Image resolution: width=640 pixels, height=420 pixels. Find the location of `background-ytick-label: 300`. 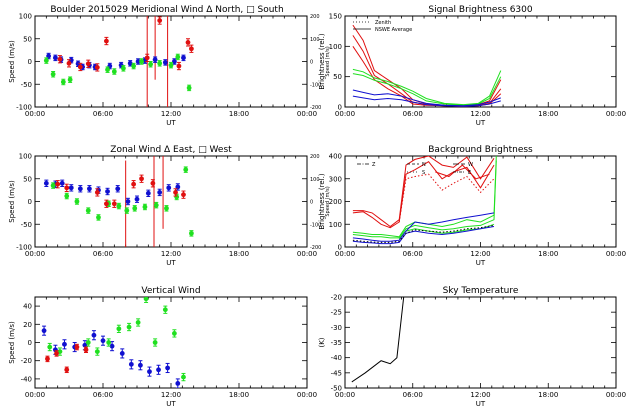

background-ytick-label: 300 is located at coordinates (335, 179).